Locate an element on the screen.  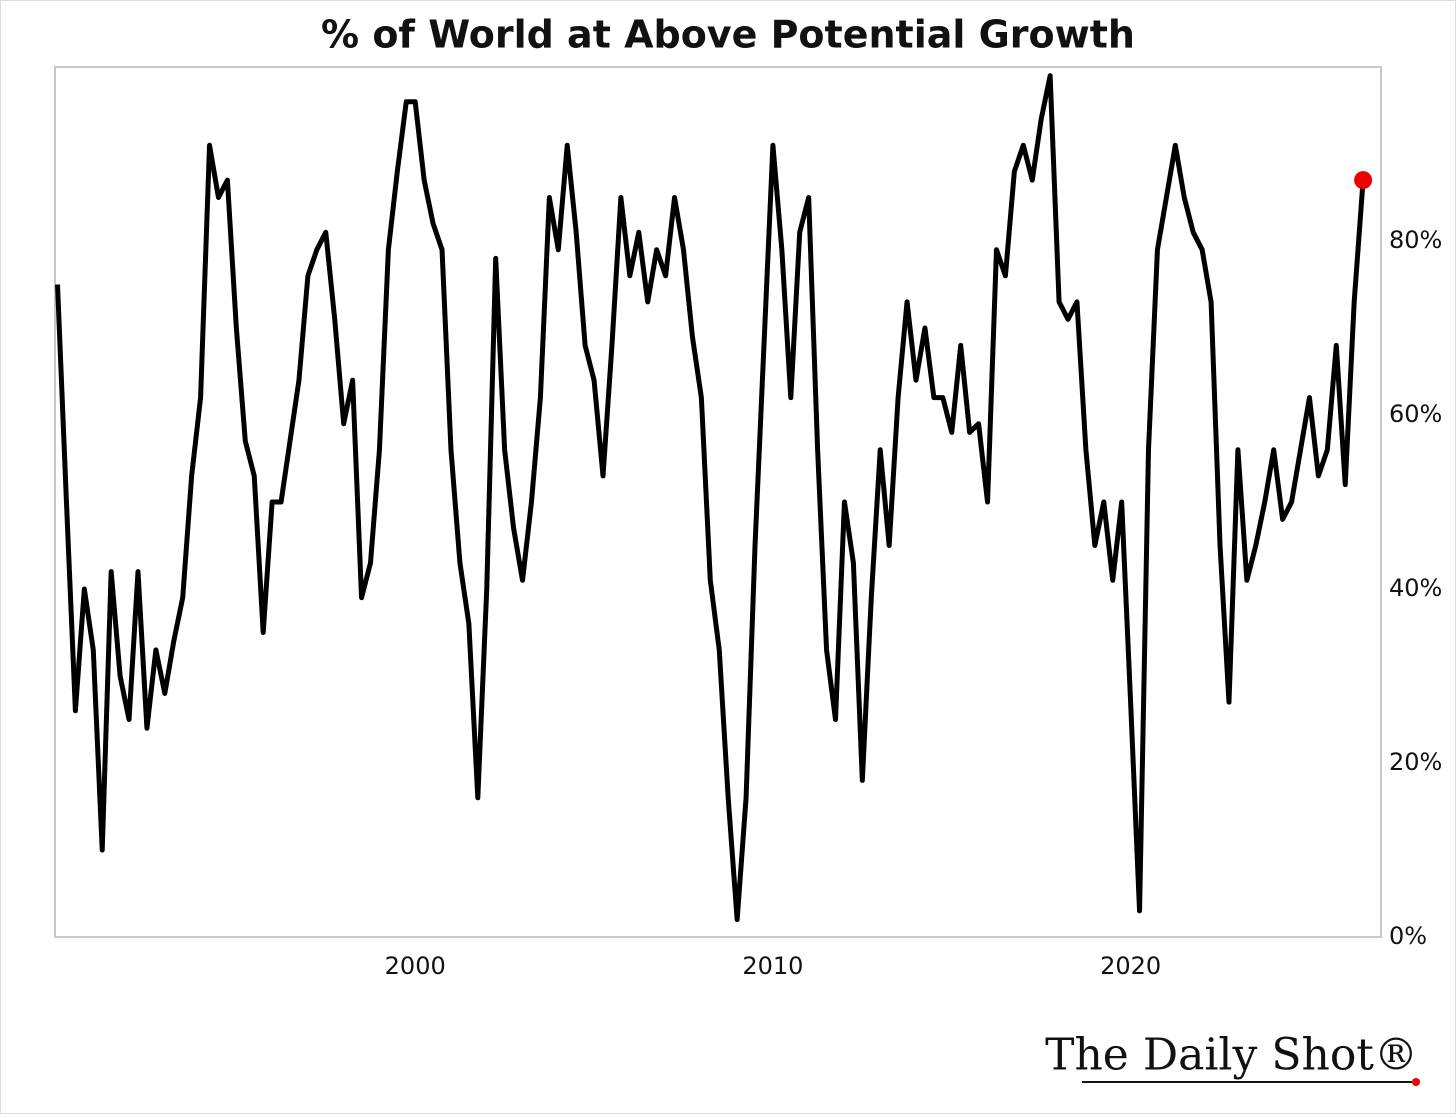
logo-dot is located at coordinates (1416, 1082).